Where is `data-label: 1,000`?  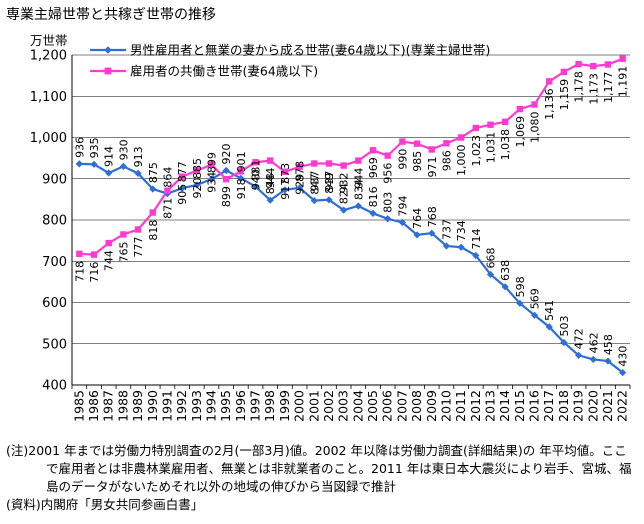
data-label: 1,000 is located at coordinates (461, 161).